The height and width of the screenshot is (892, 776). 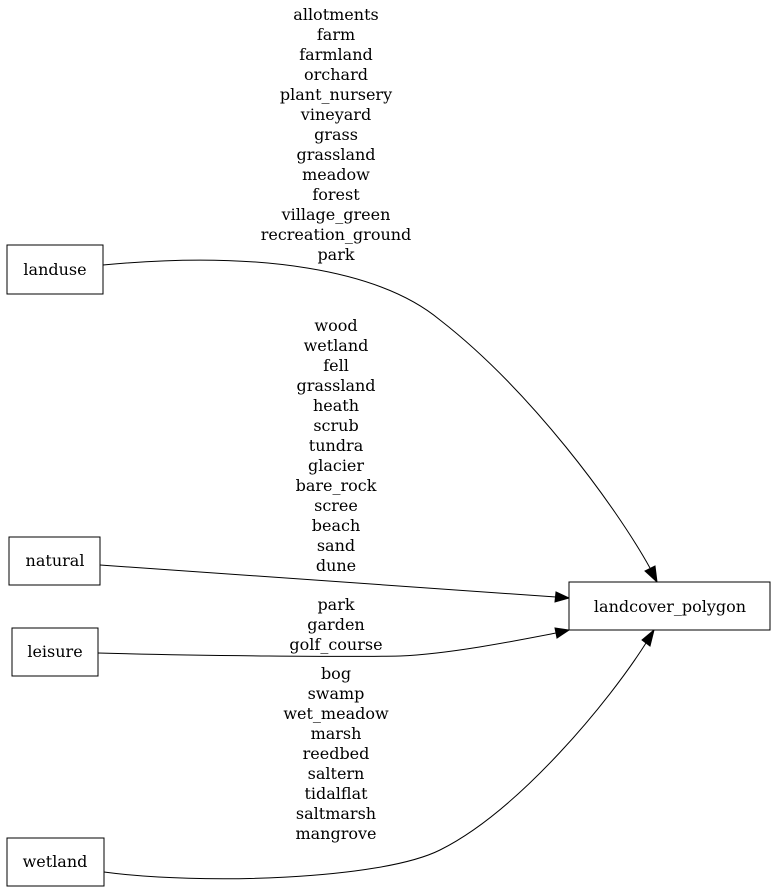 I want to click on edge-label-line: farm, so click(x=336, y=34).